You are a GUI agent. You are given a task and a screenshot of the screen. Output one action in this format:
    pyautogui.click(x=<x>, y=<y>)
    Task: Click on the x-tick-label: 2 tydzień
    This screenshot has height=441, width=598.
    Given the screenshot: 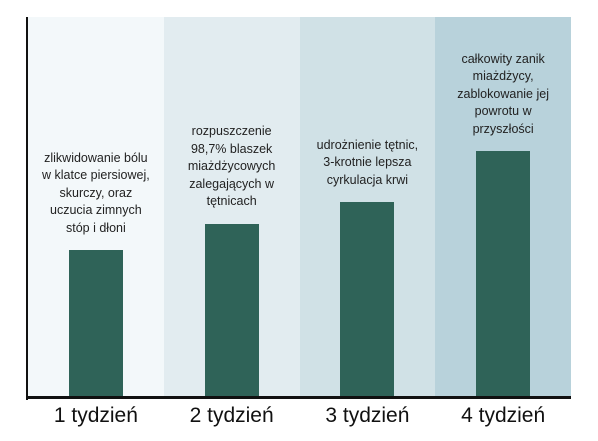 What is the action you would take?
    pyautogui.click(x=231, y=415)
    